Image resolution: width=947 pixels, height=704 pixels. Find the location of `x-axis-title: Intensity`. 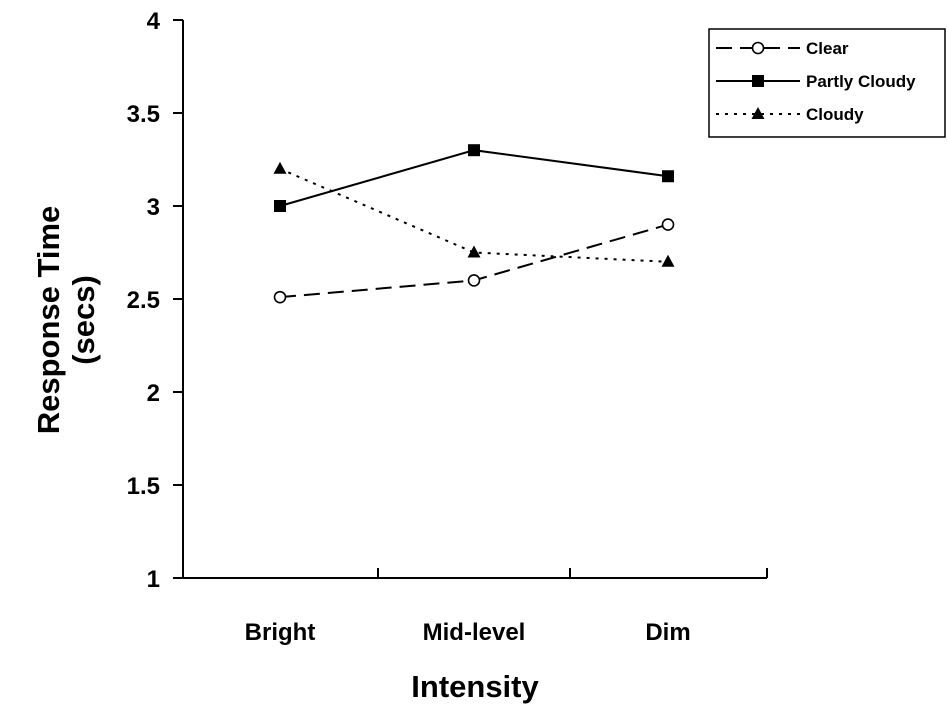

x-axis-title: Intensity is located at coordinates (475, 686).